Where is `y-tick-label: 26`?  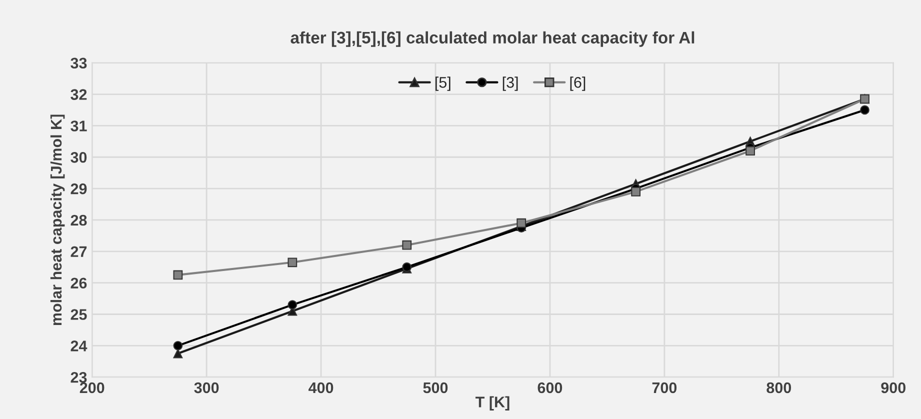 y-tick-label: 26 is located at coordinates (78, 283).